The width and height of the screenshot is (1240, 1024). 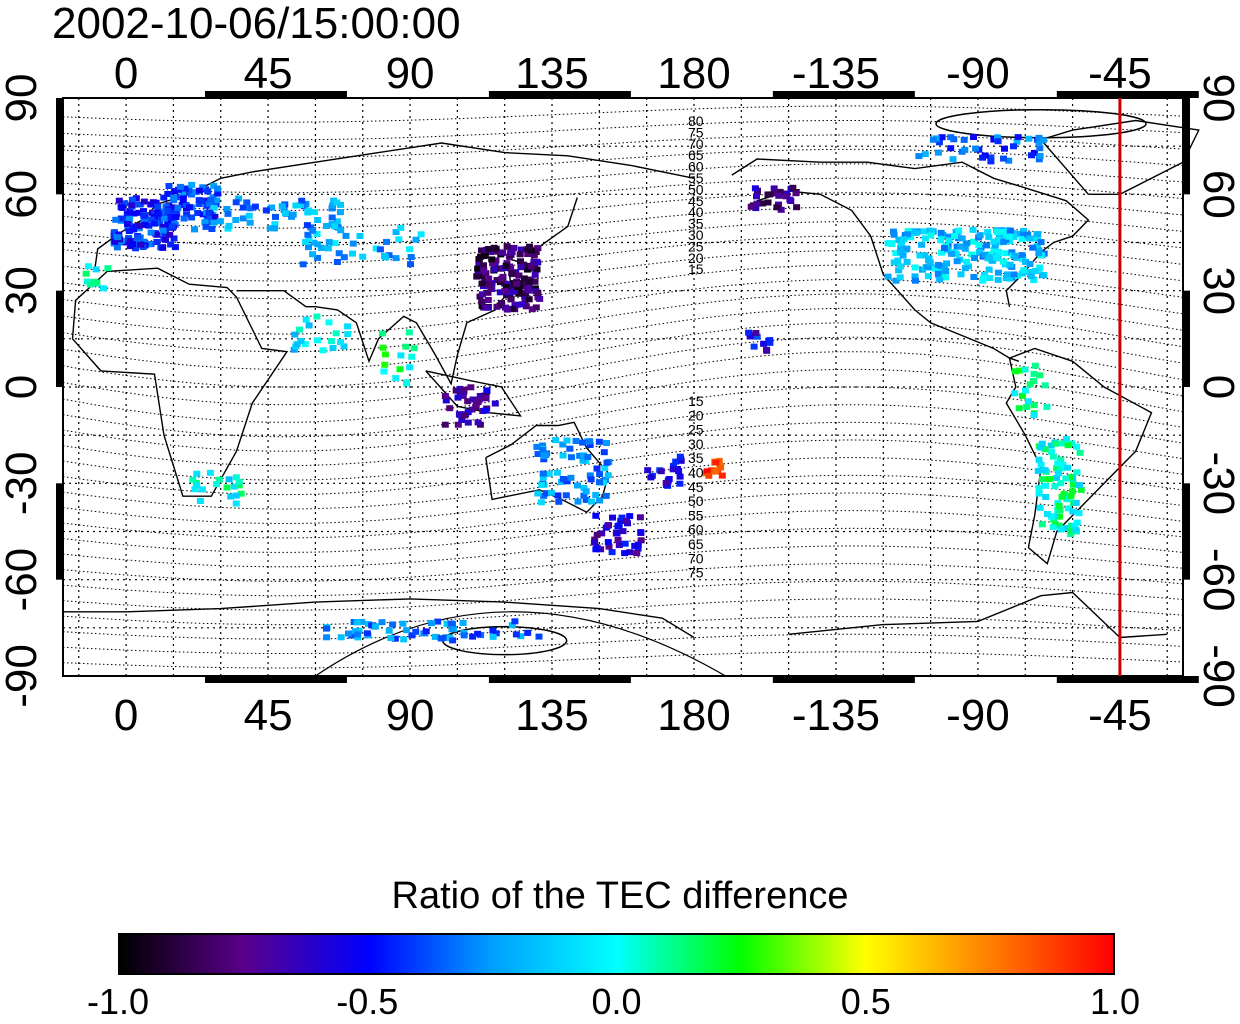 What do you see at coordinates (1217, 676) in the screenshot?
I see `right-latitude-tick: -90` at bounding box center [1217, 676].